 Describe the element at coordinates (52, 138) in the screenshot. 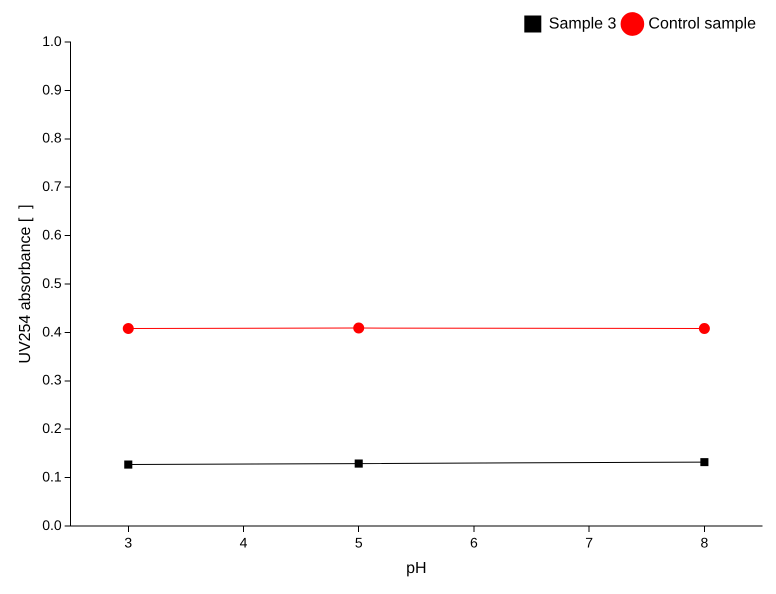

I see `y-tick-label: 0.8` at that location.